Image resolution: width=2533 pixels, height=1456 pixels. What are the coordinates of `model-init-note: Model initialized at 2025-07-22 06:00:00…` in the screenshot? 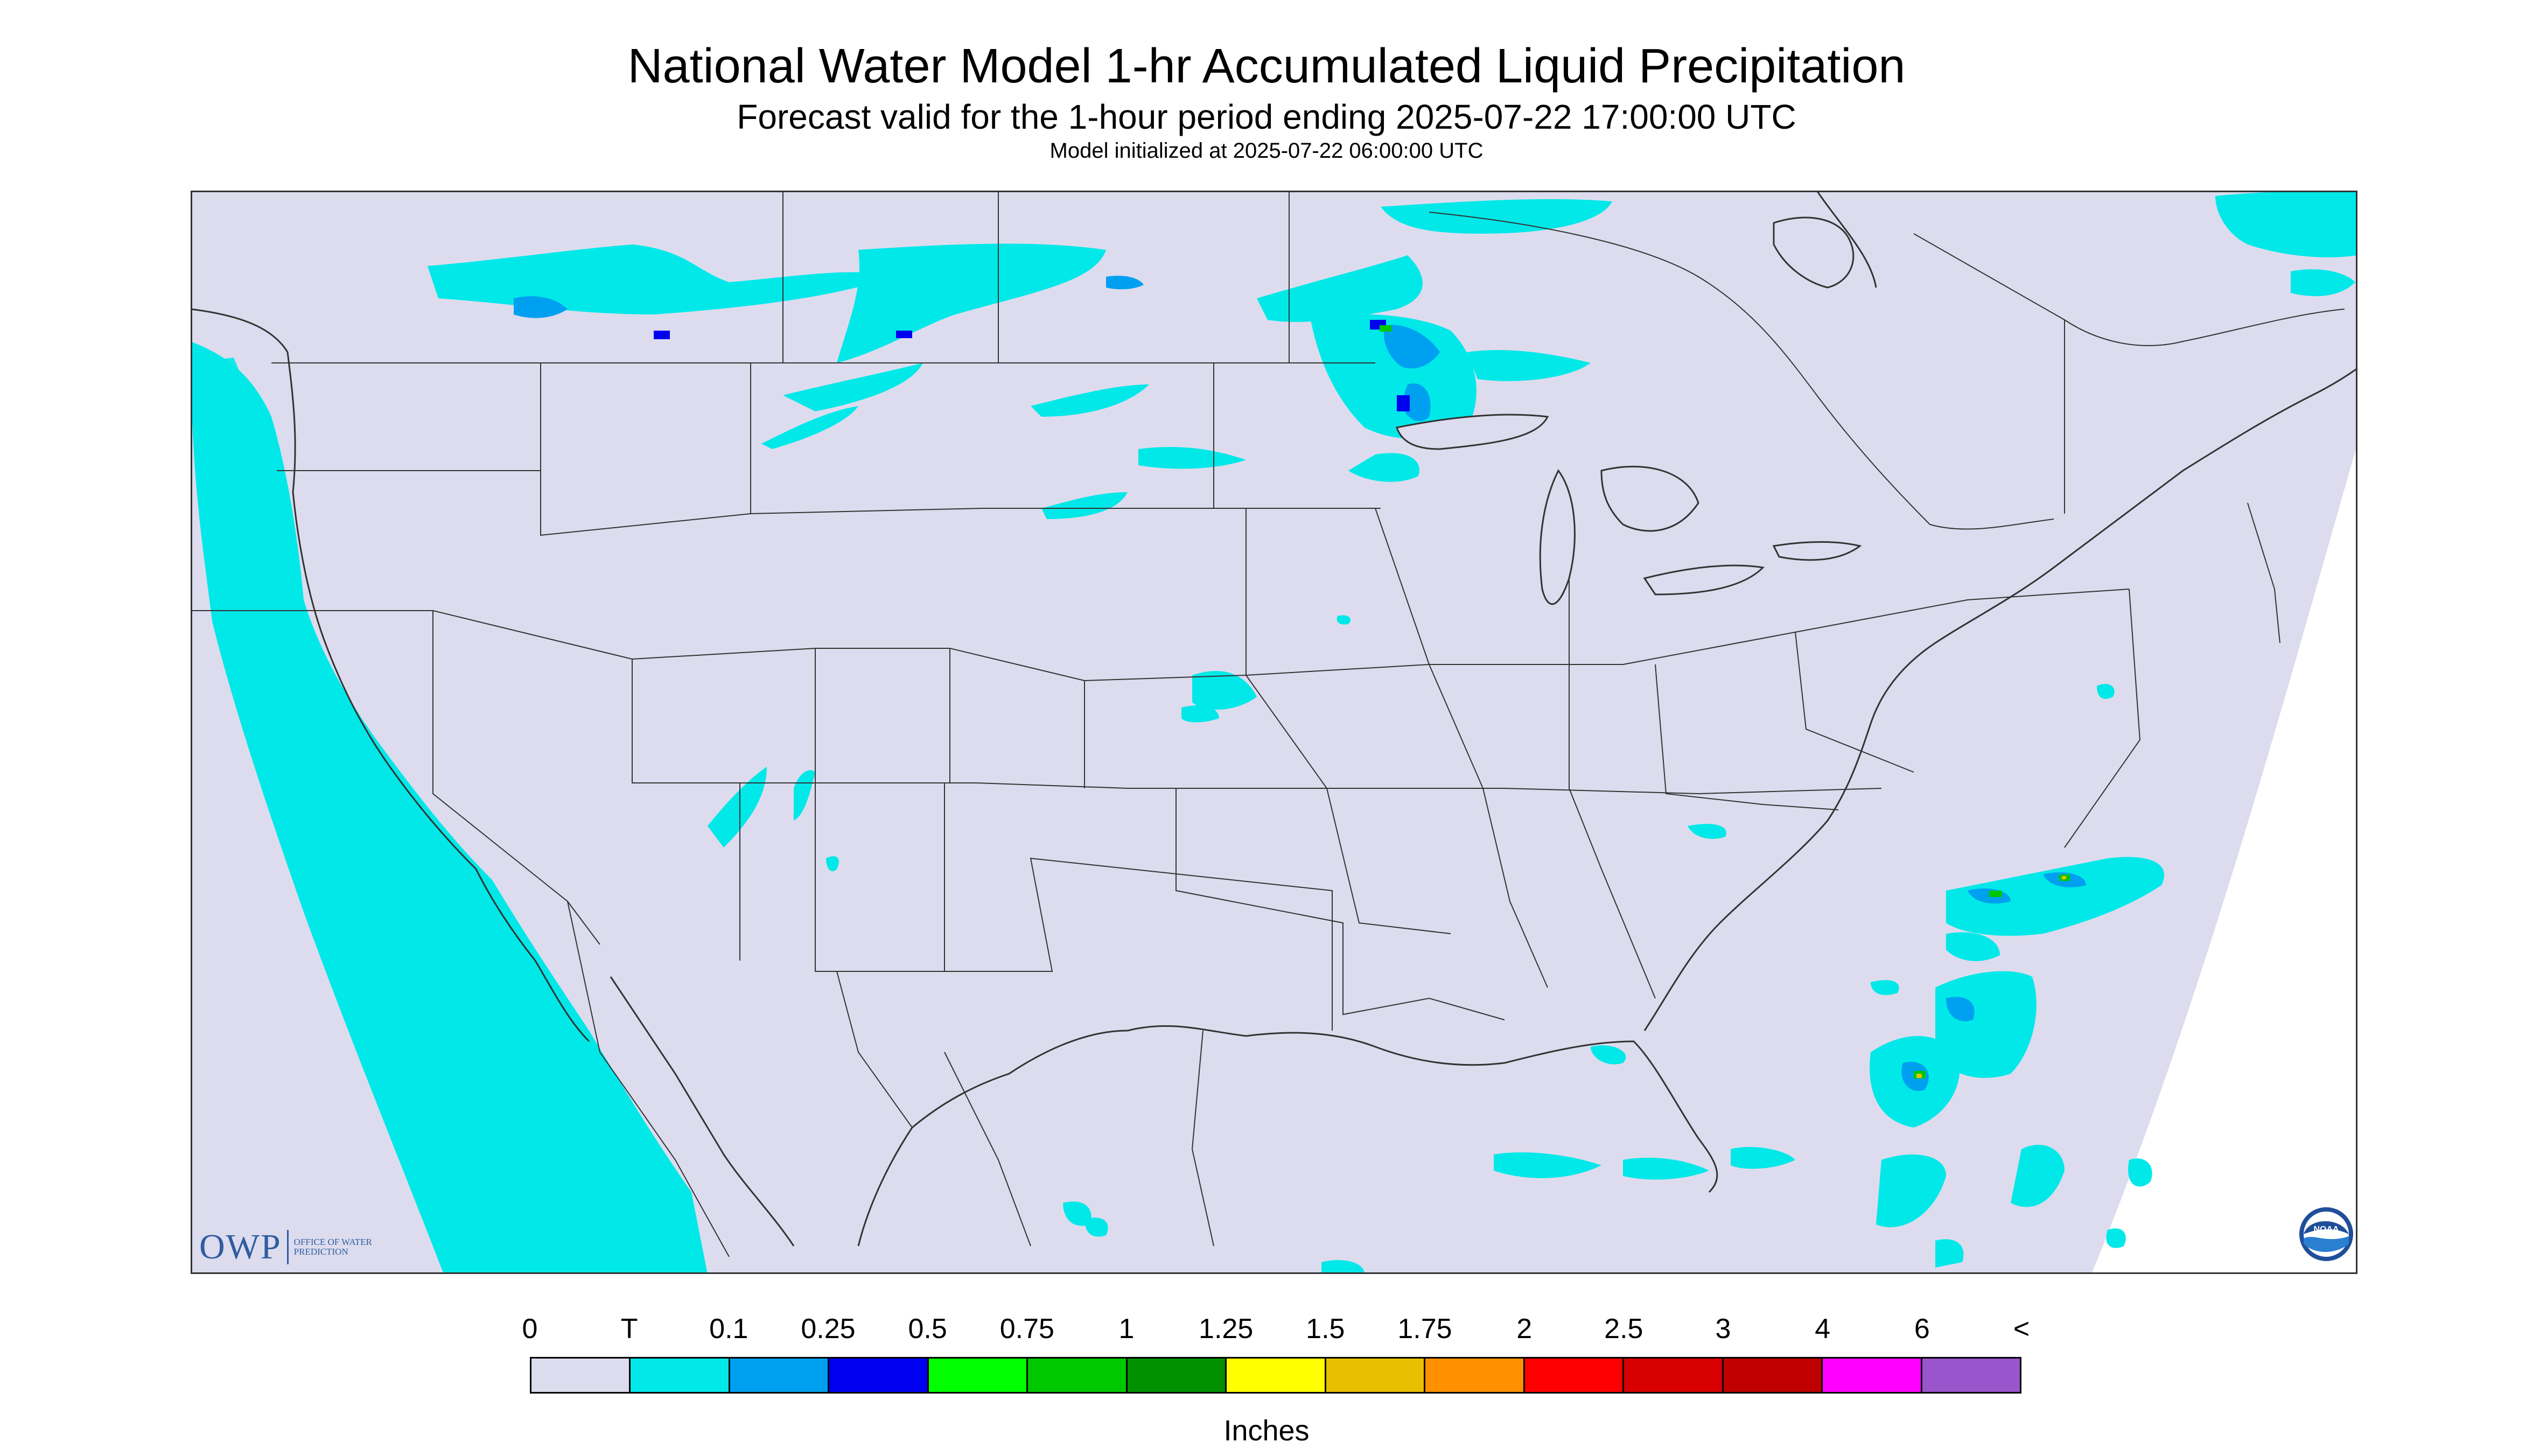 It's located at (1266, 151).